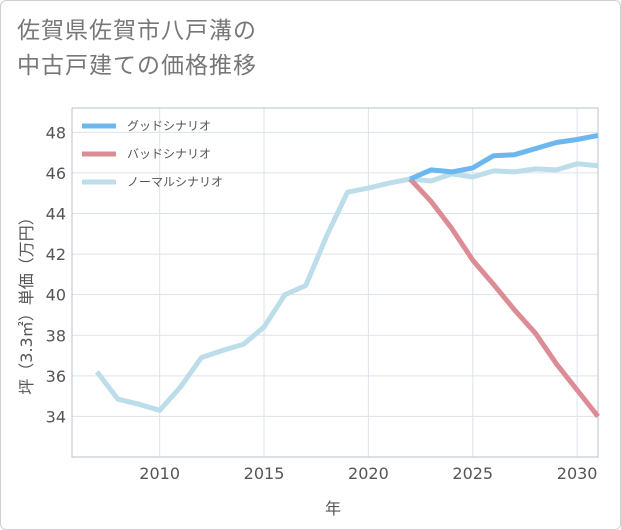  Describe the element at coordinates (264, 473) in the screenshot. I see `x-tick-label-1: 2015` at that location.